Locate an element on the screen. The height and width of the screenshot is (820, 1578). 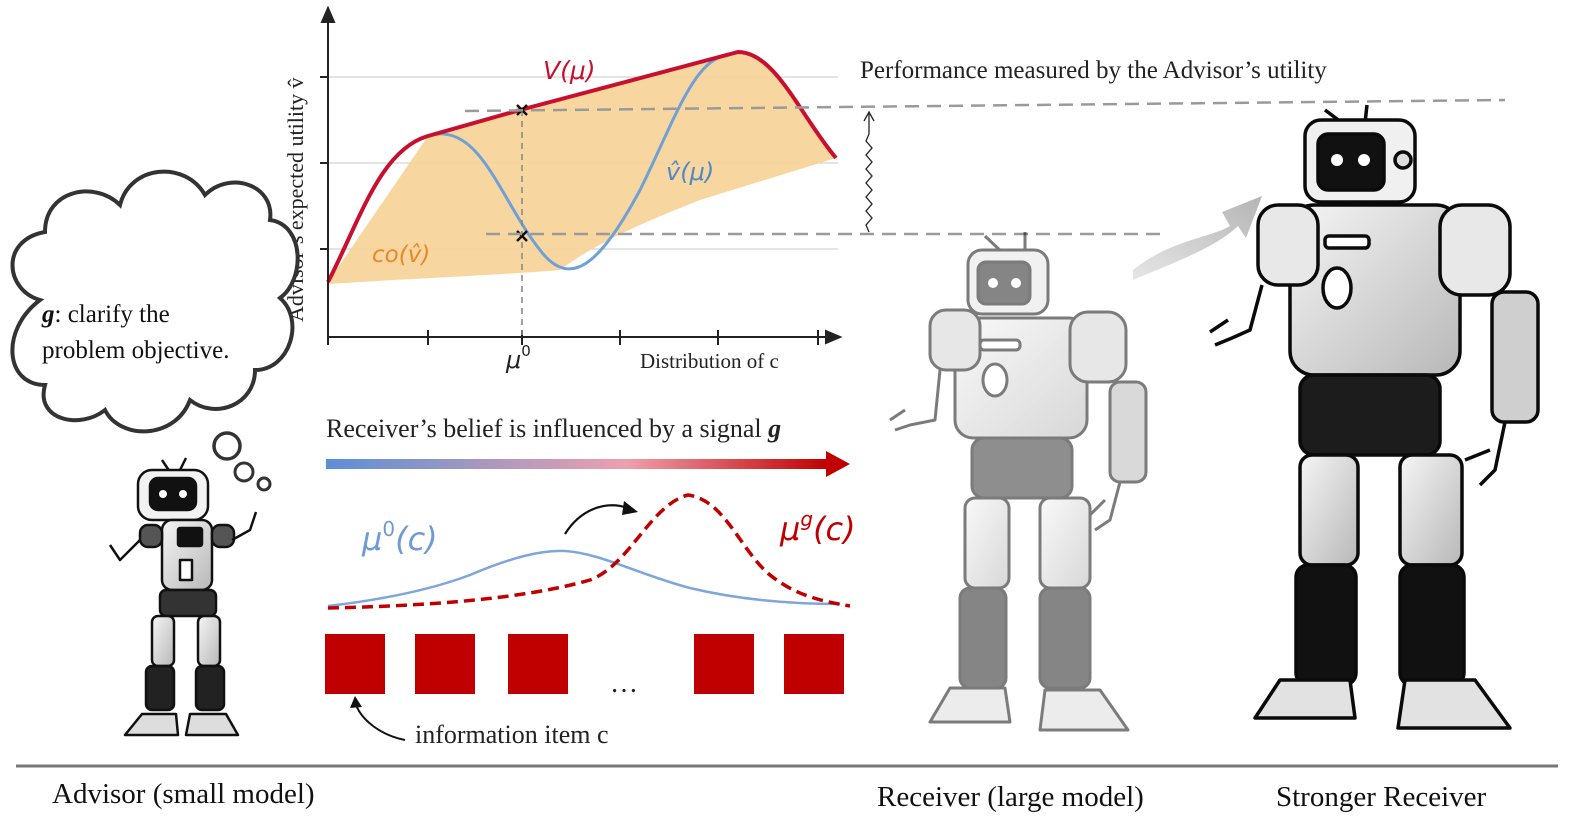
upgrade-arrow is located at coordinates (1197, 238).